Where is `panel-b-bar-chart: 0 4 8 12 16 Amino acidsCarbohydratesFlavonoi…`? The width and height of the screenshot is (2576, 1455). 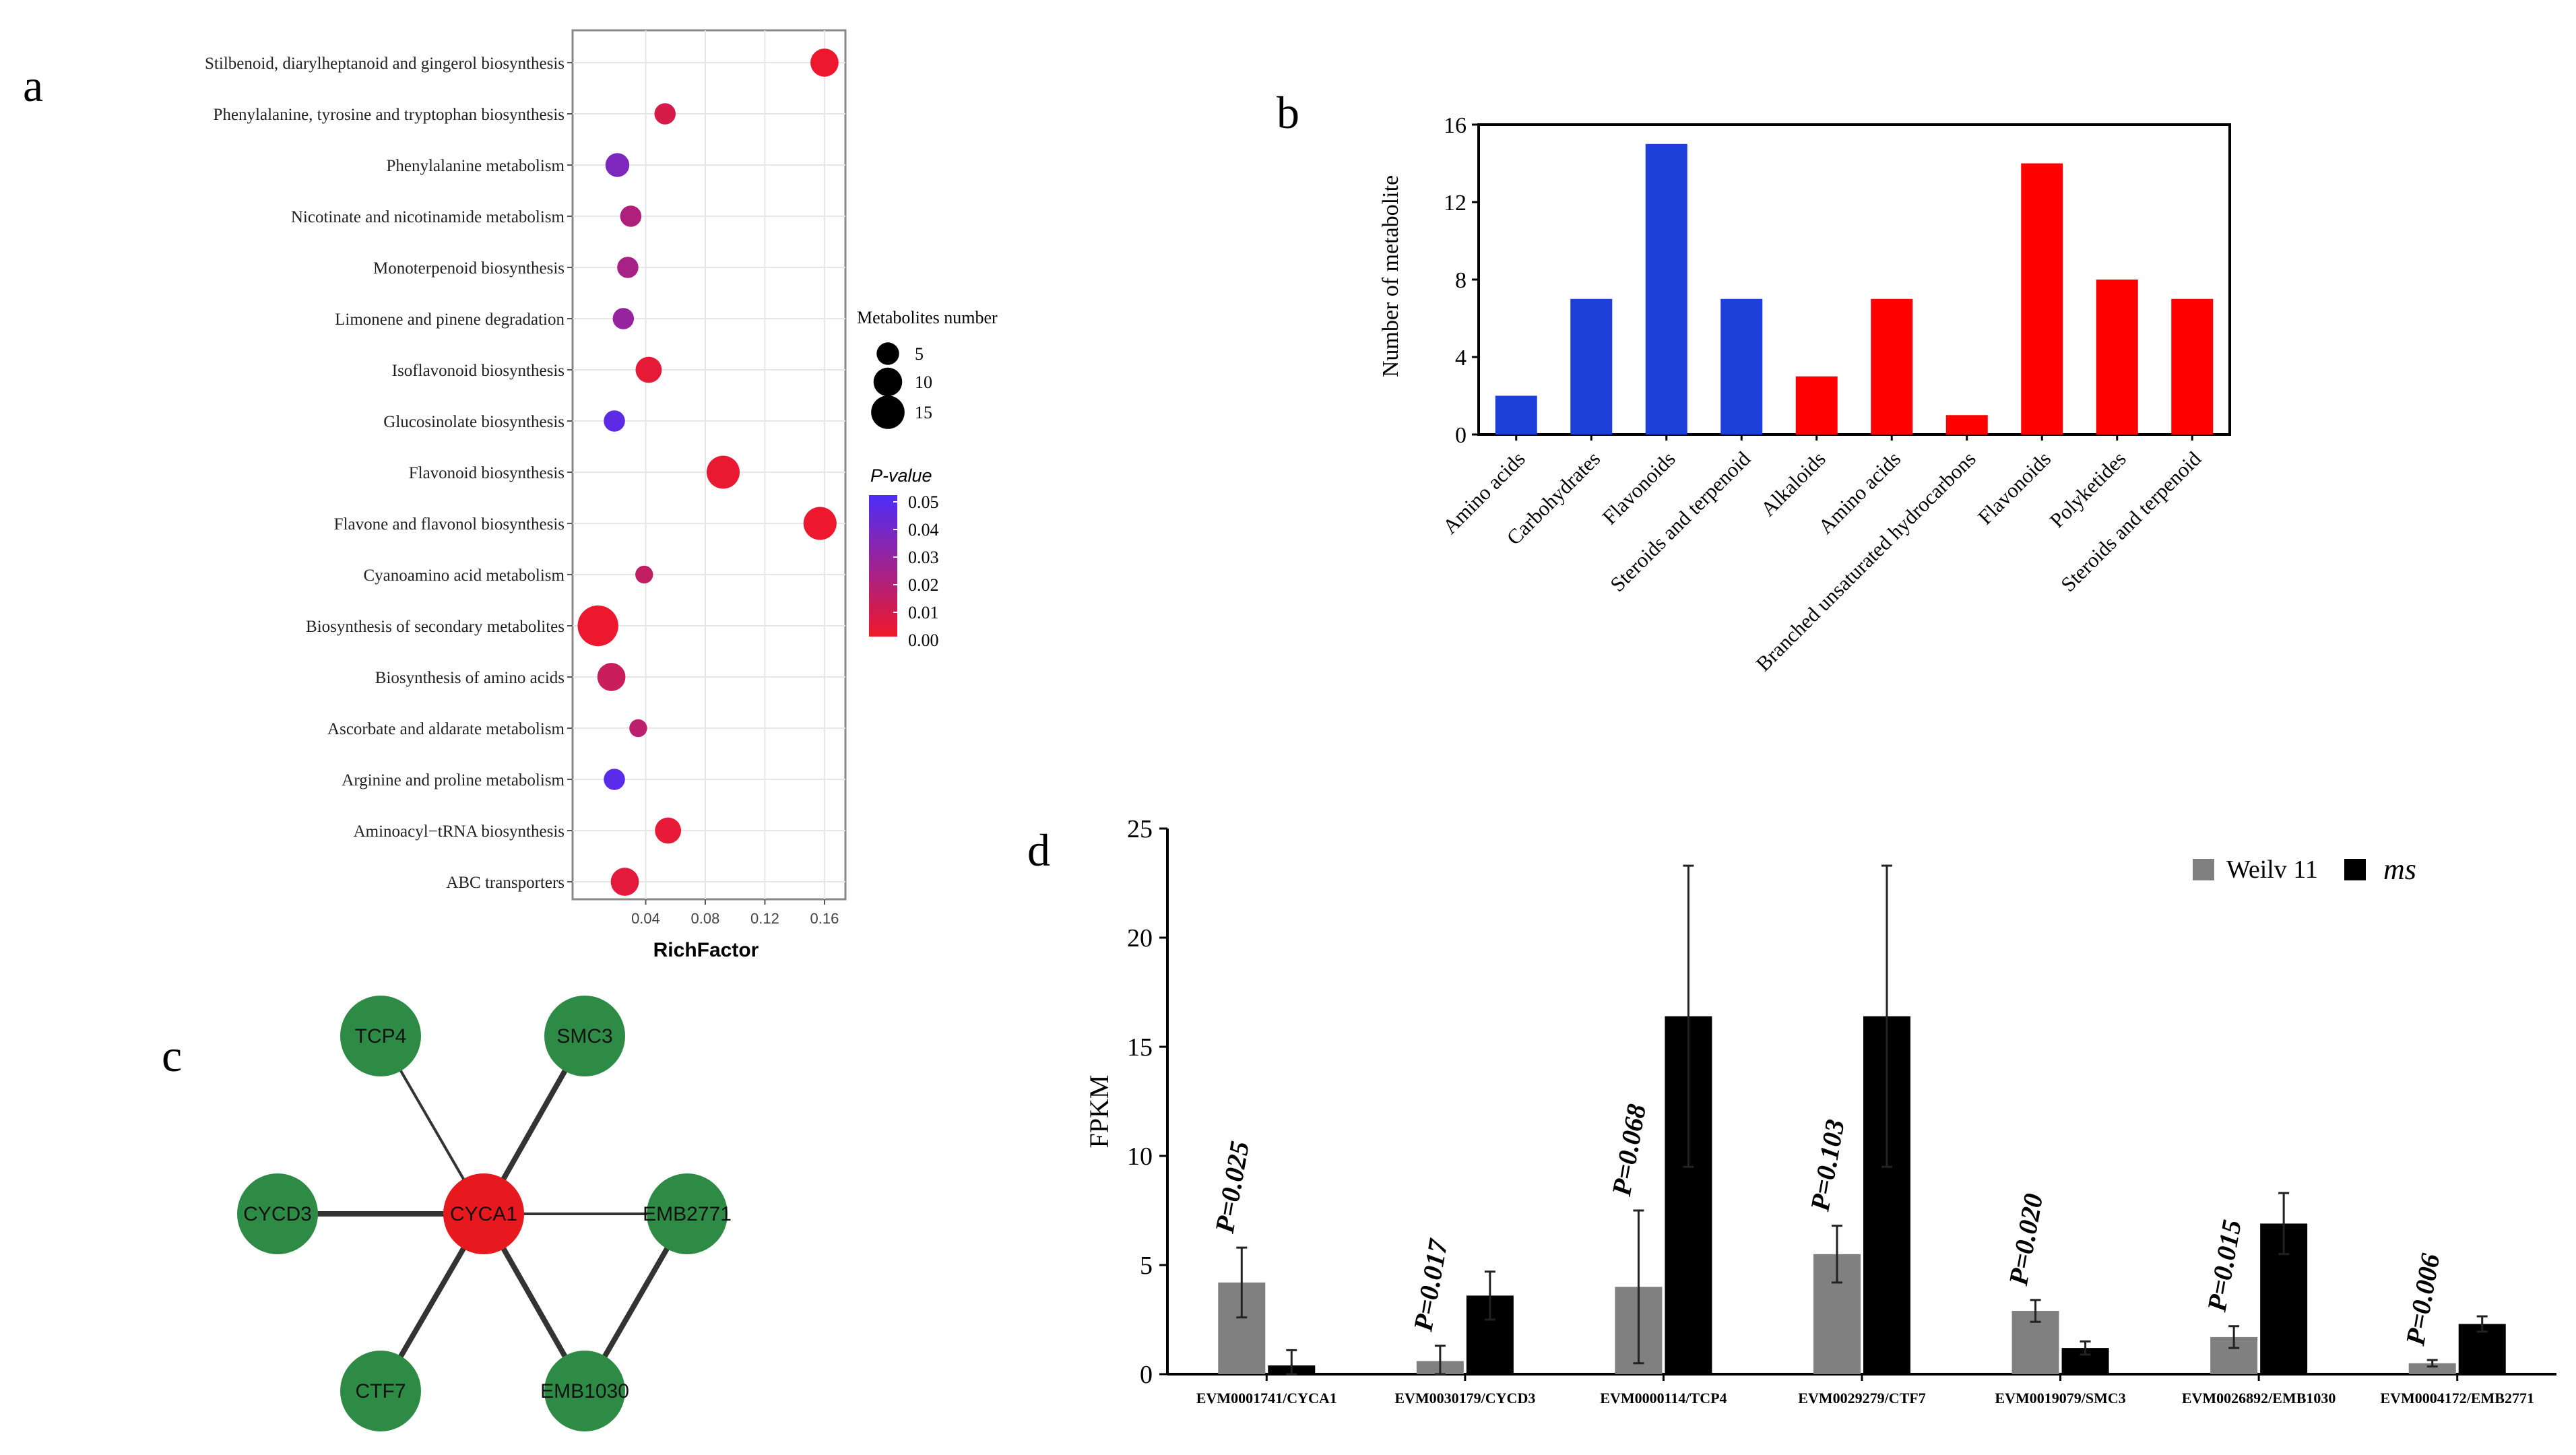 panel-b-bar-chart: 0 4 8 12 16 Amino acidsCarbohydratesFlavonoi… is located at coordinates (1805, 394).